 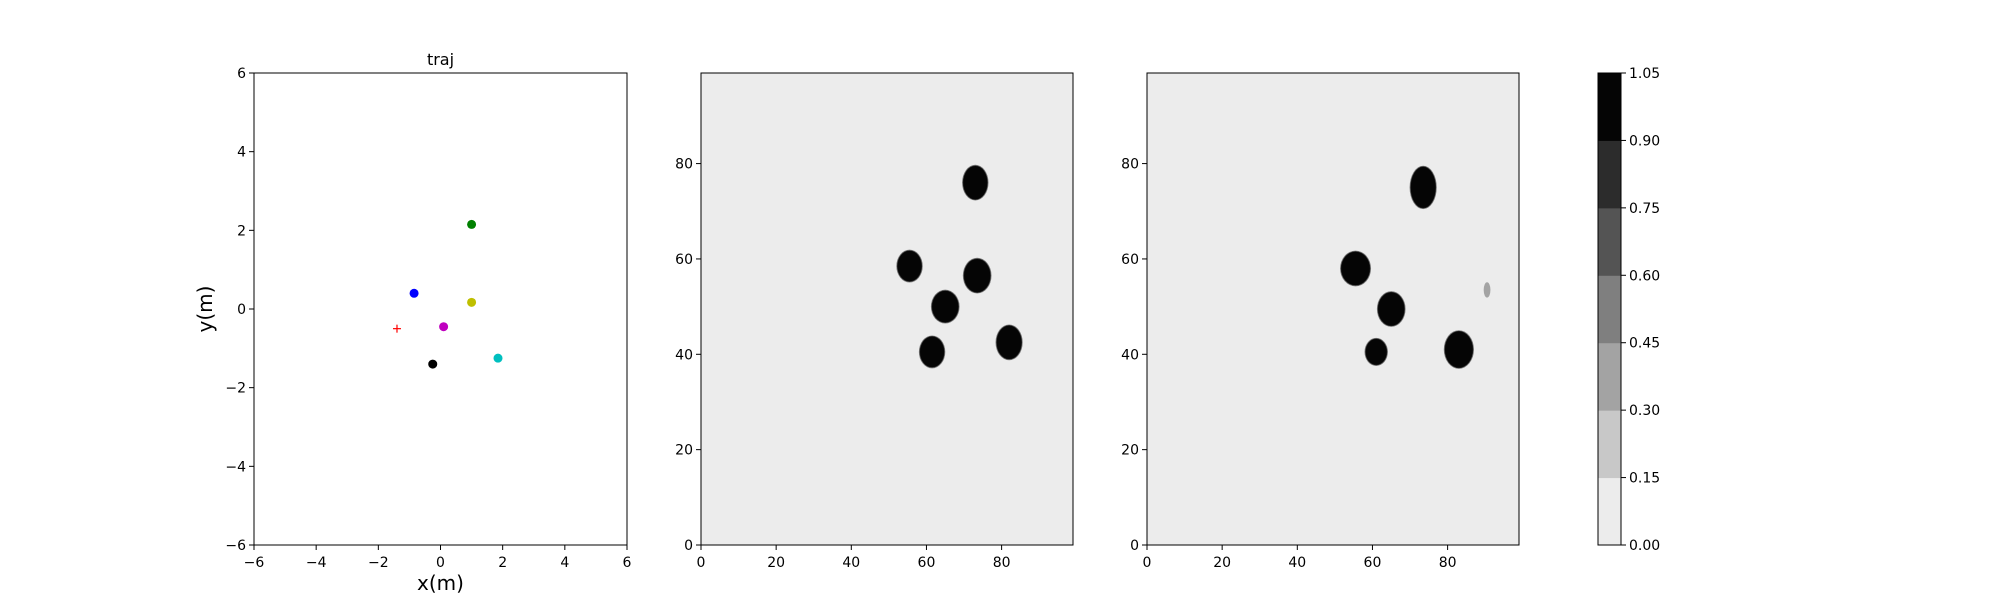 I want to click on traj-y-tick-label: −6, so click(x=235, y=546).